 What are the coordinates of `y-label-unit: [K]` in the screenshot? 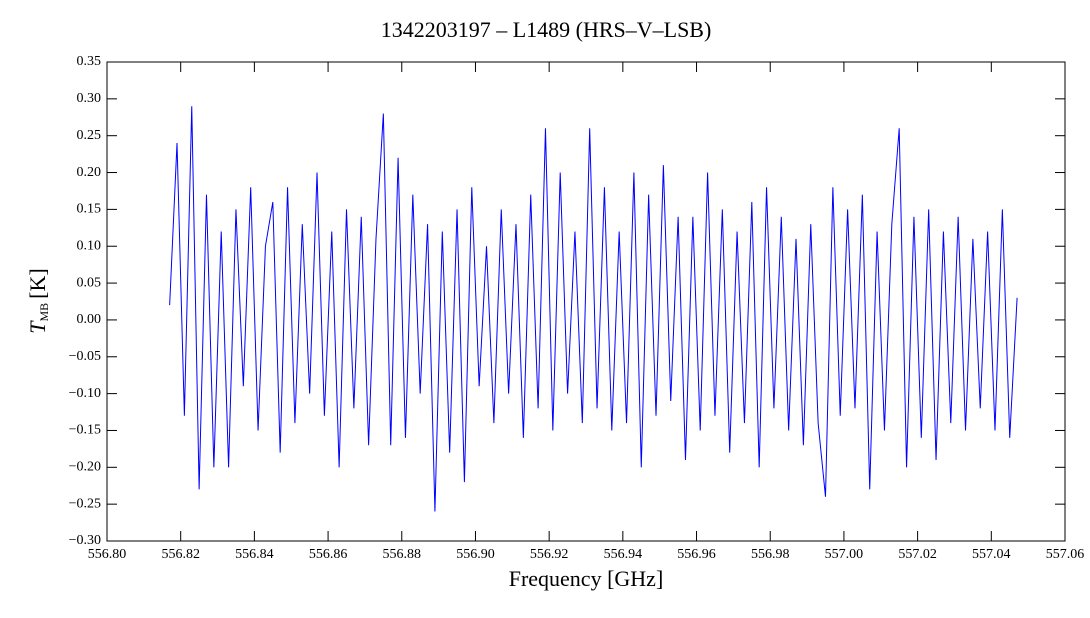 It's located at (37, 283).